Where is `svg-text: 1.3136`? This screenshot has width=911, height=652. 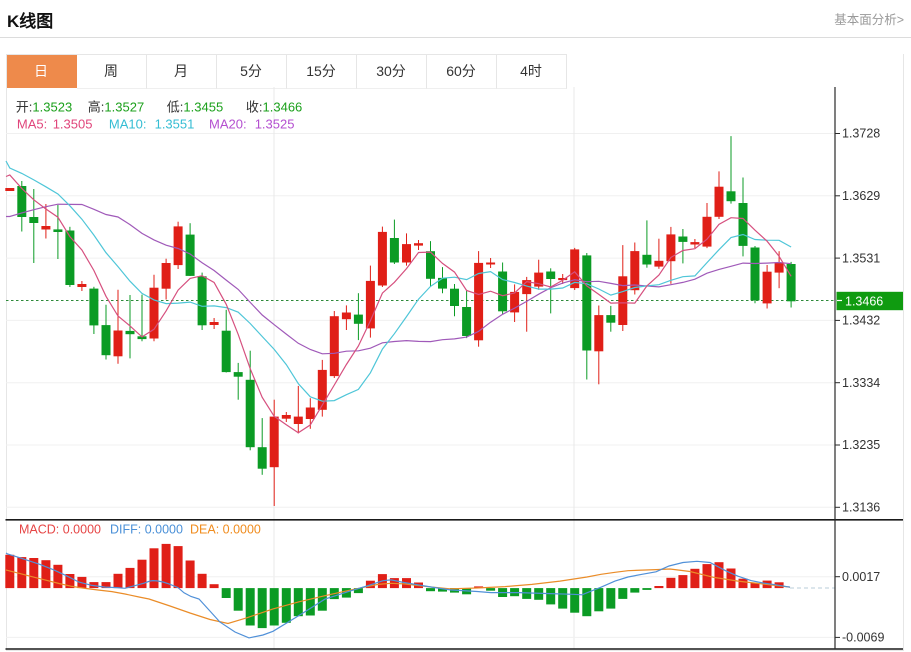
svg-text: 1.3136 is located at coordinates (861, 508).